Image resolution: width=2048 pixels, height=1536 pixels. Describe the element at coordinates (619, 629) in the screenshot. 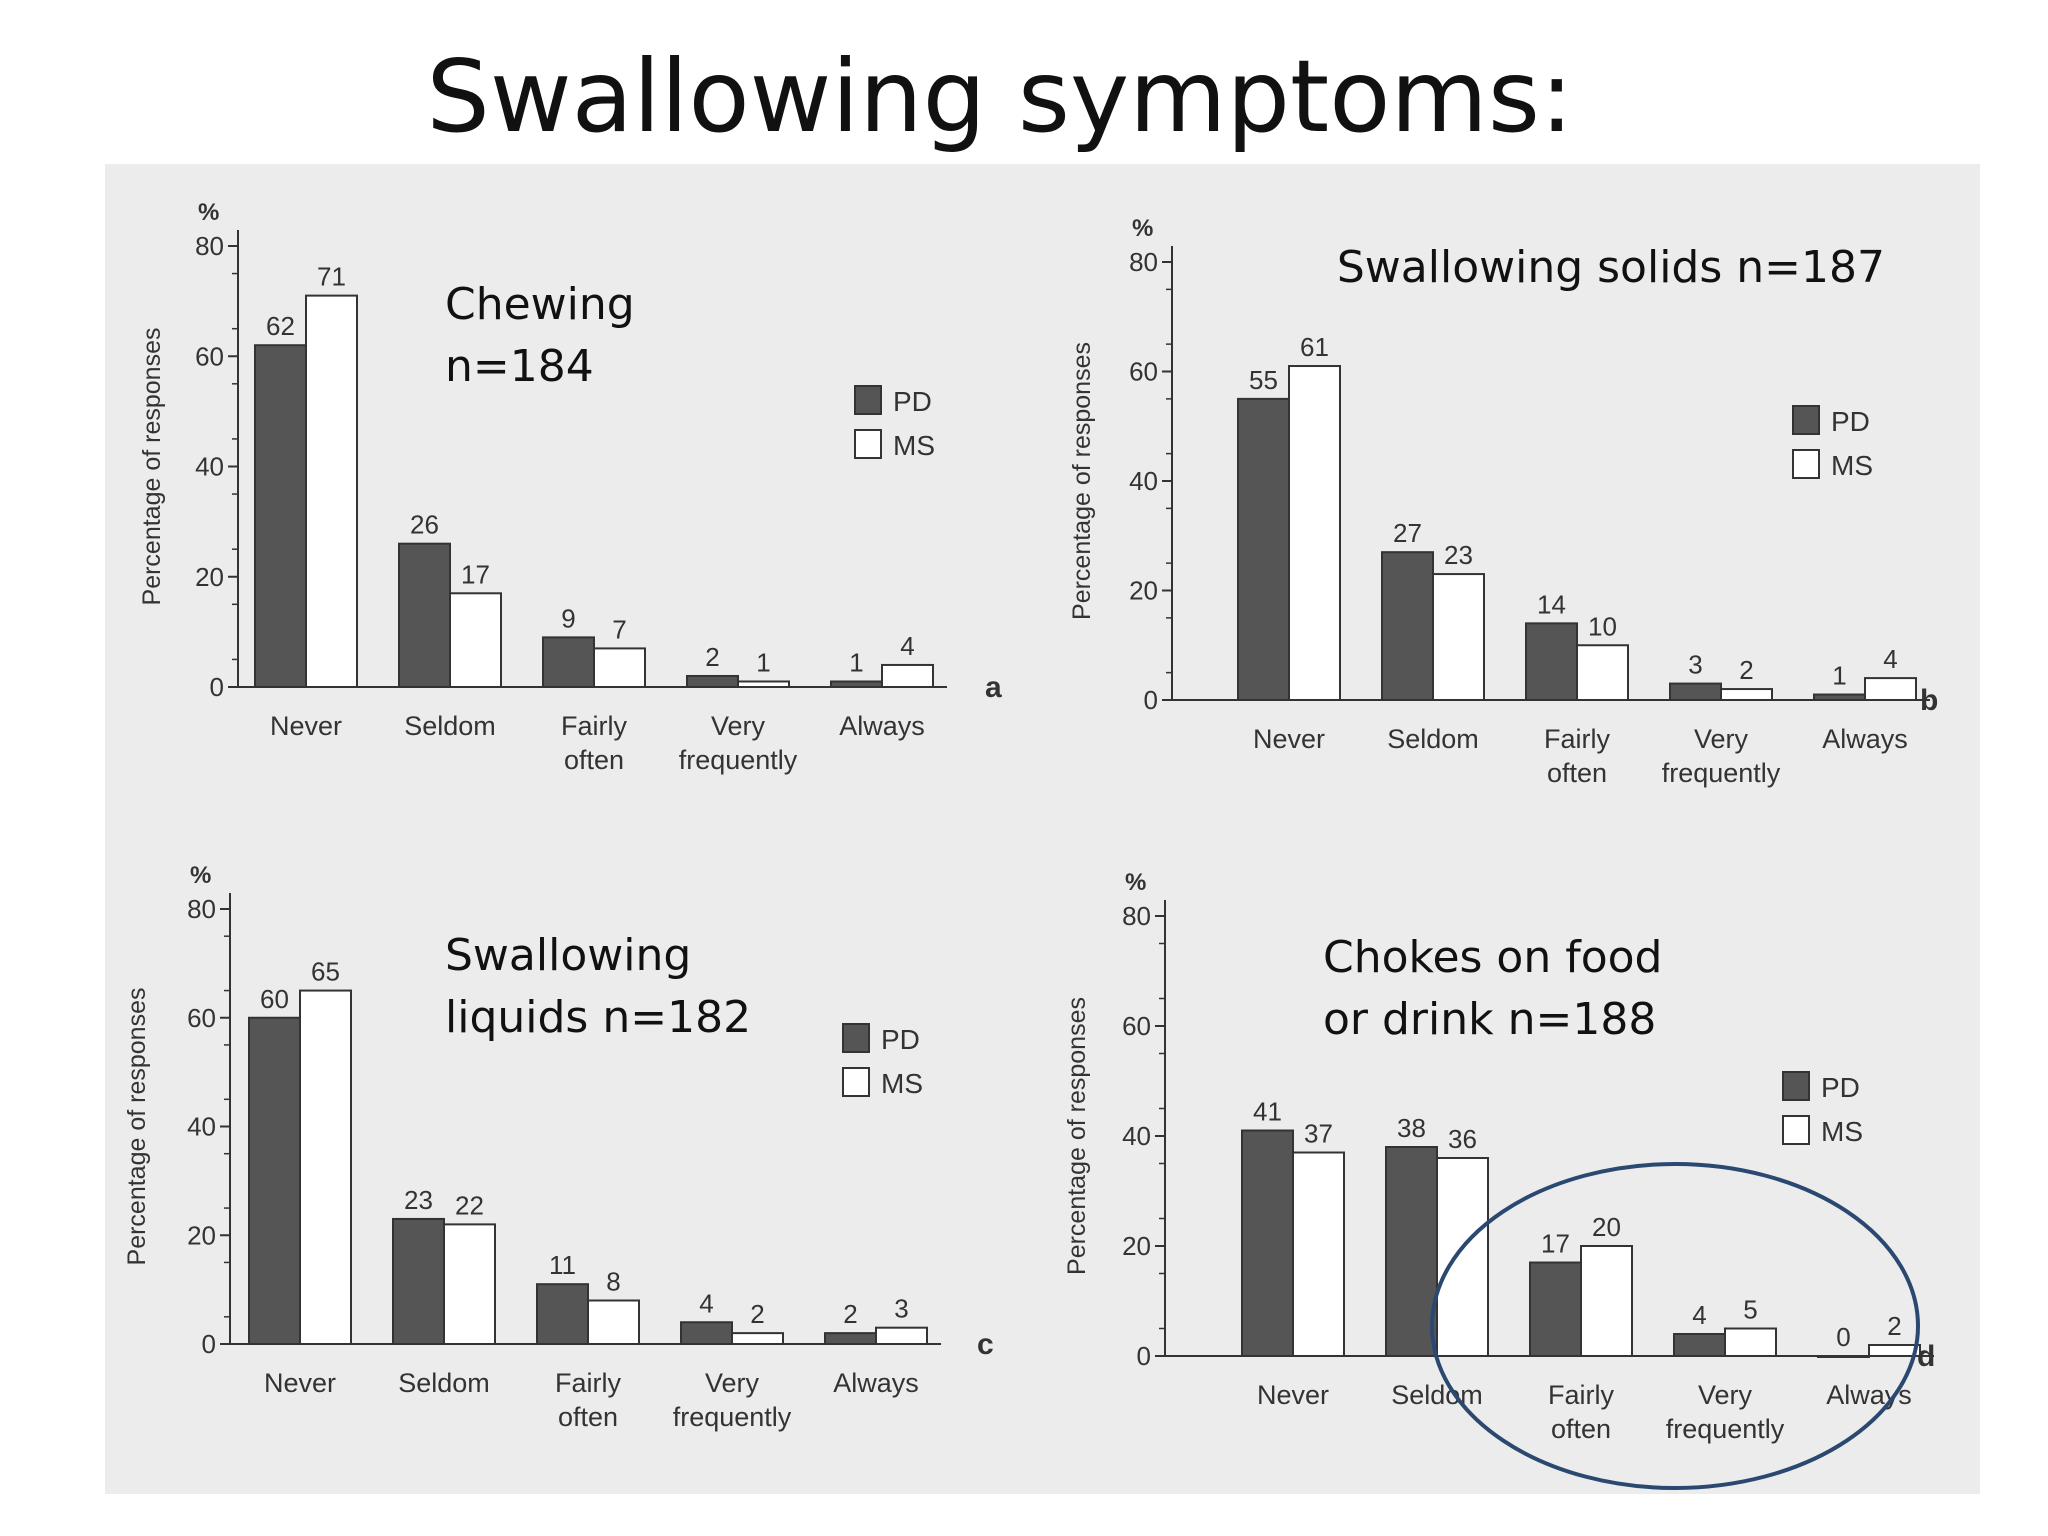

I see `data-label-ms: 7` at that location.